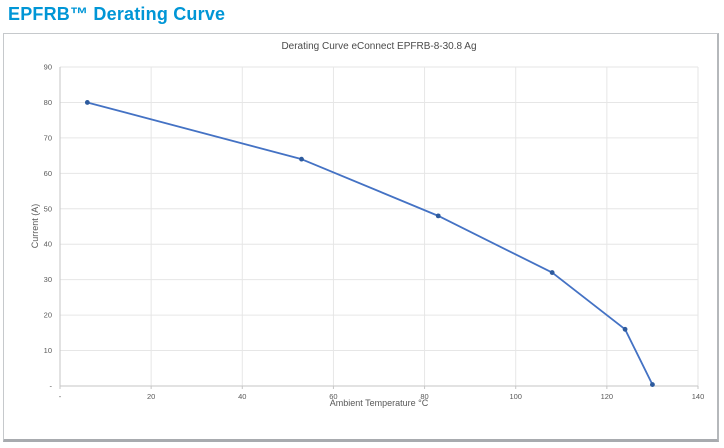  Describe the element at coordinates (48, 67) in the screenshot. I see `y-tick-label: 90` at that location.